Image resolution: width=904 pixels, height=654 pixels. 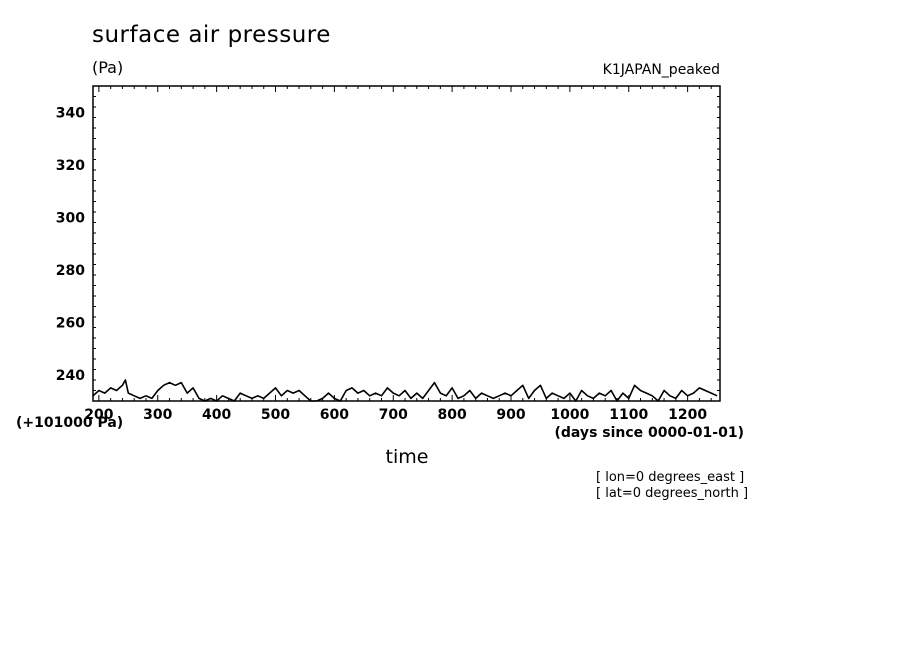 What do you see at coordinates (670, 477) in the screenshot?
I see `lon-annotation: [ lon=0 degrees_east ]` at bounding box center [670, 477].